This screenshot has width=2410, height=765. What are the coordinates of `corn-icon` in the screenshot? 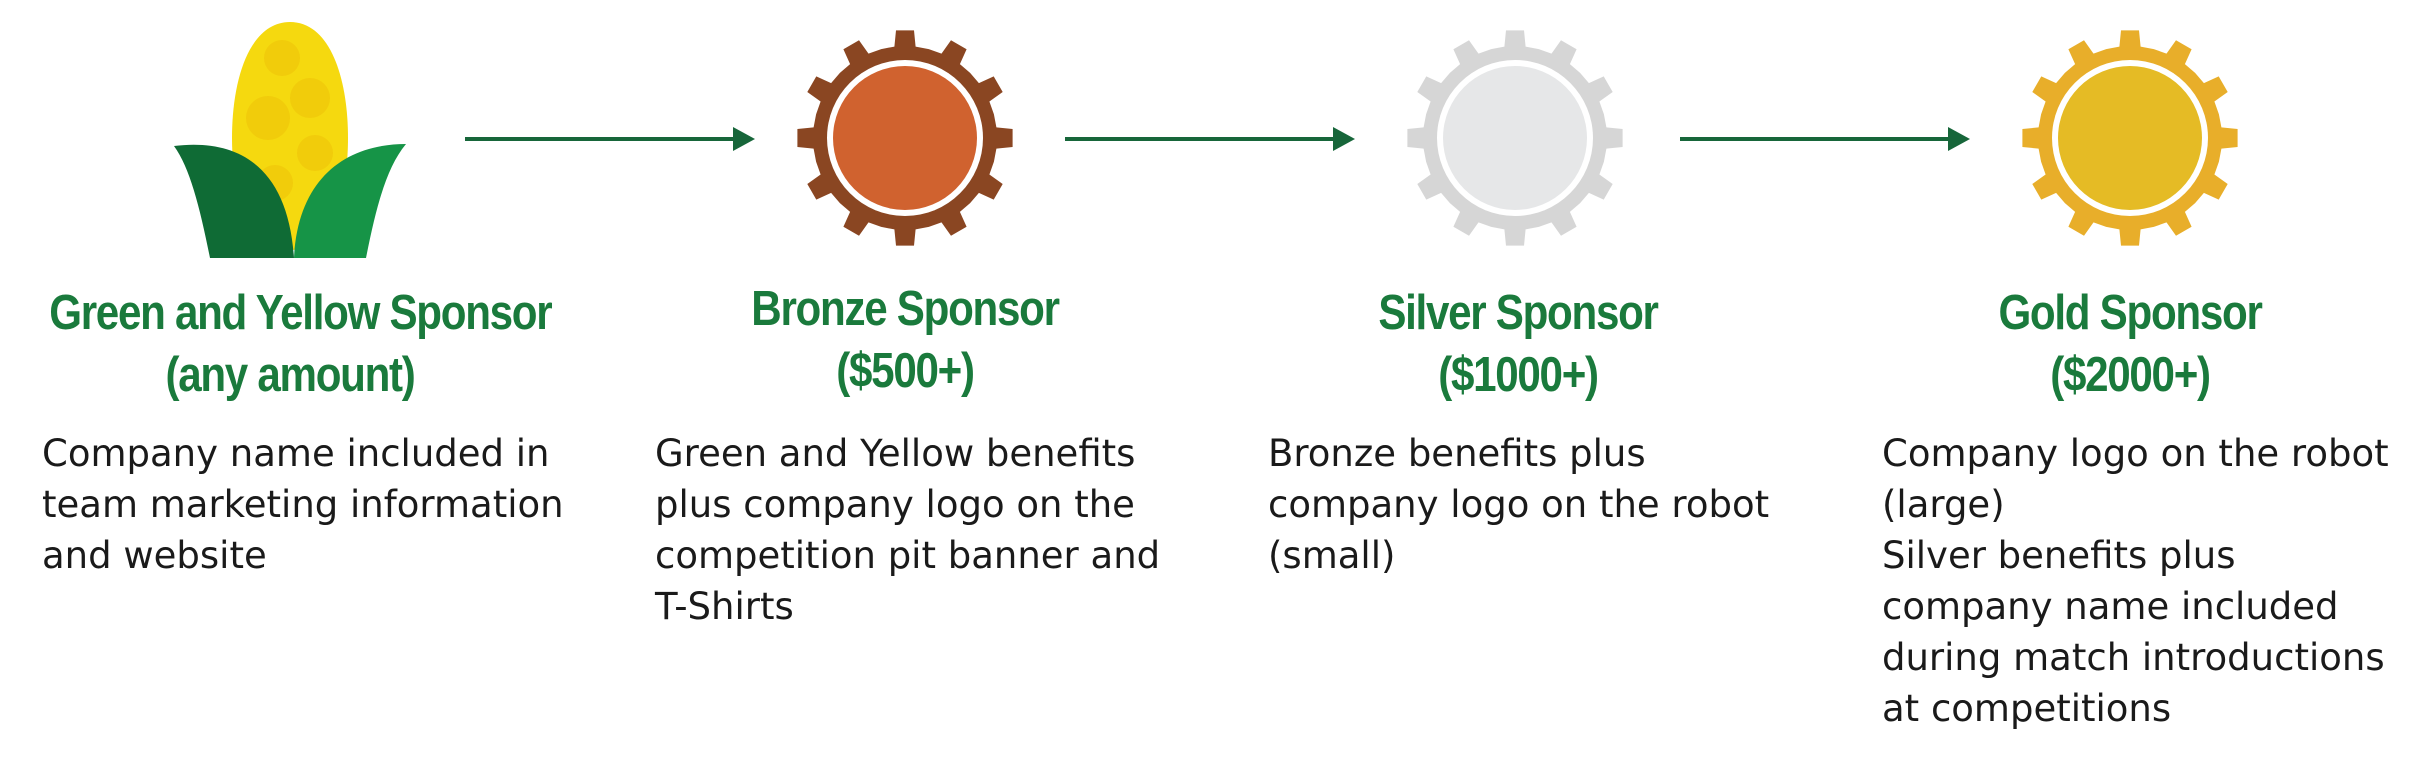 It's located at (290, 138).